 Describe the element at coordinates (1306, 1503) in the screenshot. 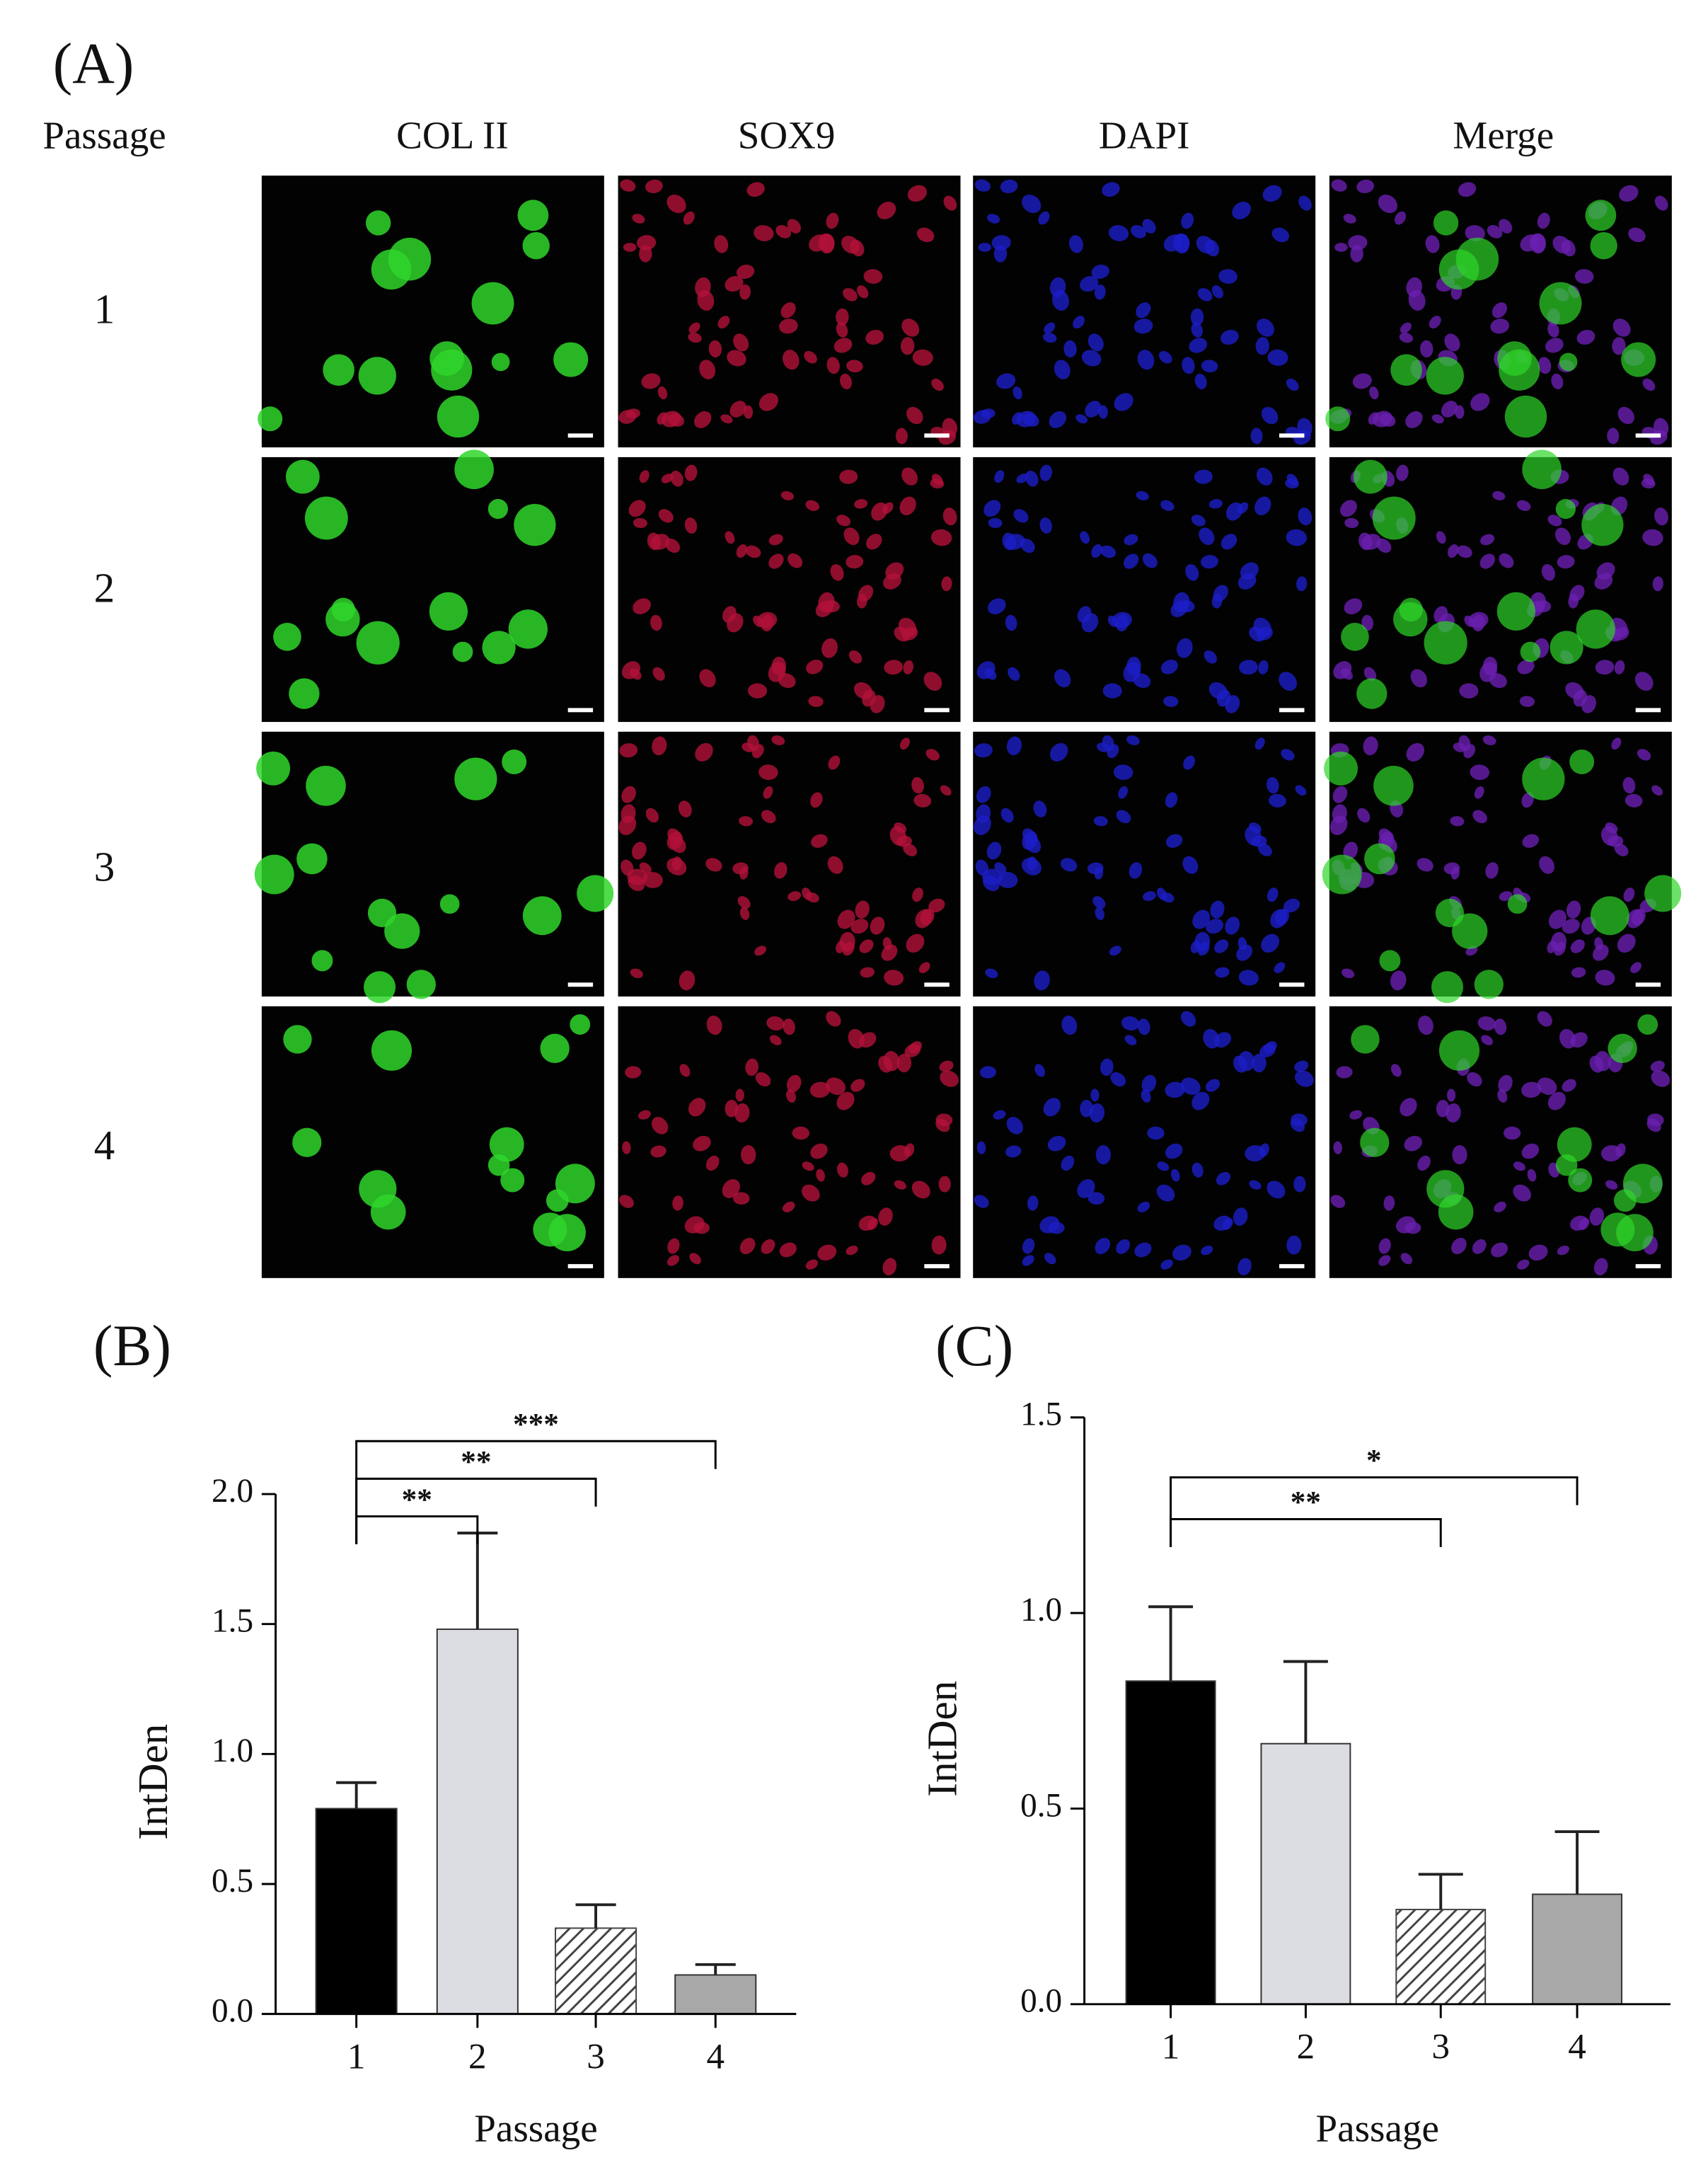

I see `significance-label: **` at that location.